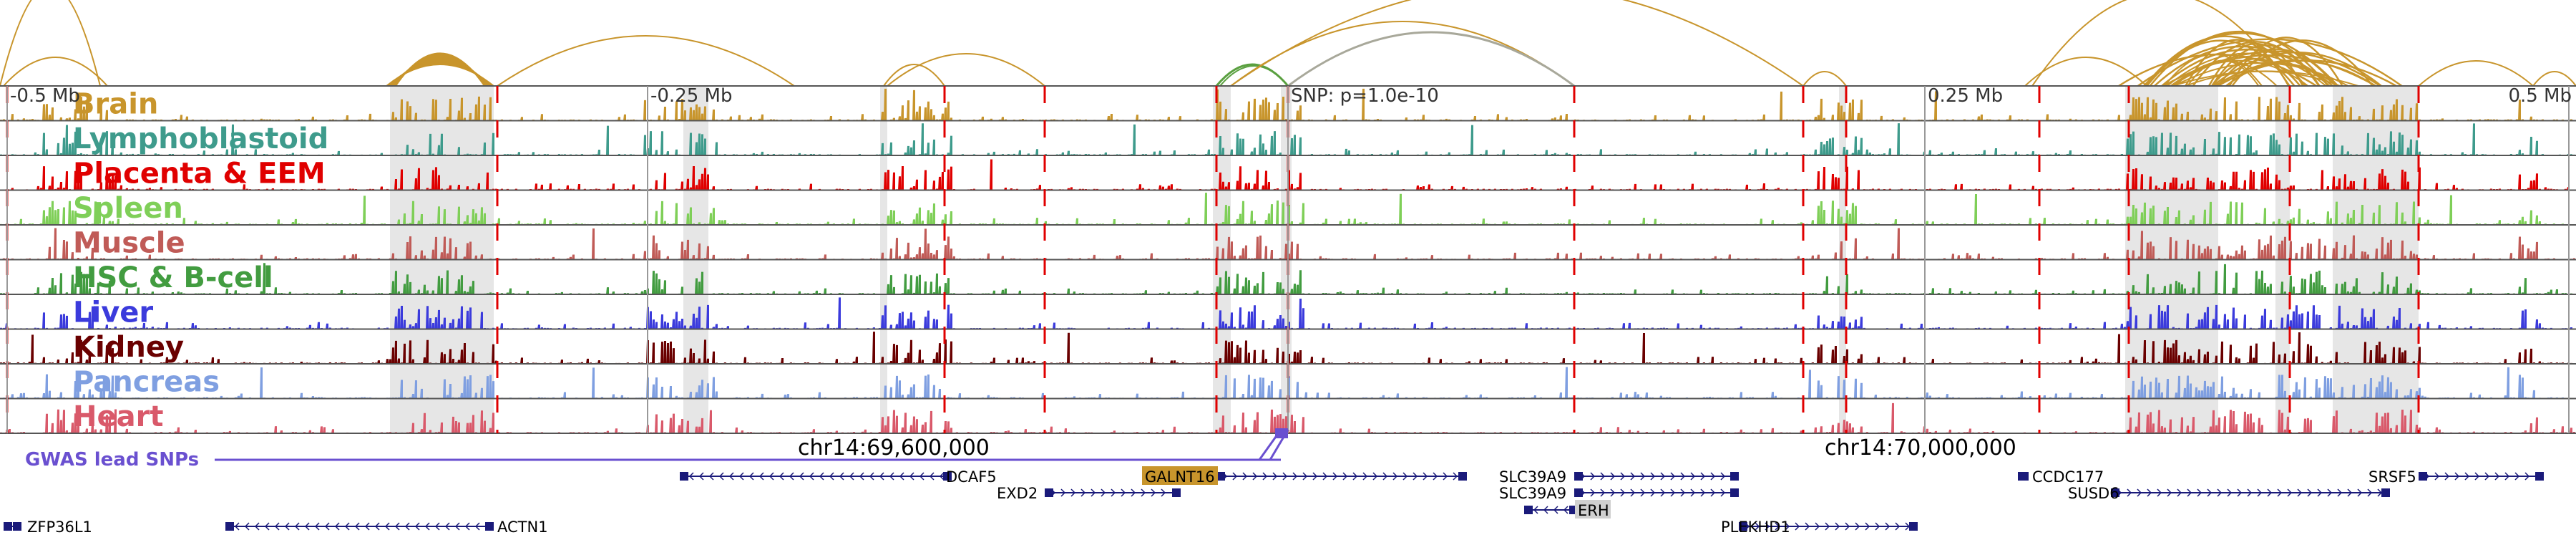  What do you see at coordinates (522, 527) in the screenshot?
I see `gene-label: ACTN1` at bounding box center [522, 527].